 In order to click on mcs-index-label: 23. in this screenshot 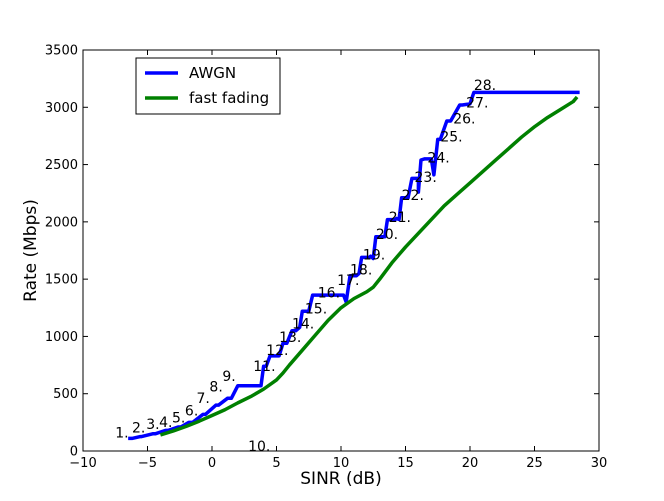, I will do `click(426, 178)`.